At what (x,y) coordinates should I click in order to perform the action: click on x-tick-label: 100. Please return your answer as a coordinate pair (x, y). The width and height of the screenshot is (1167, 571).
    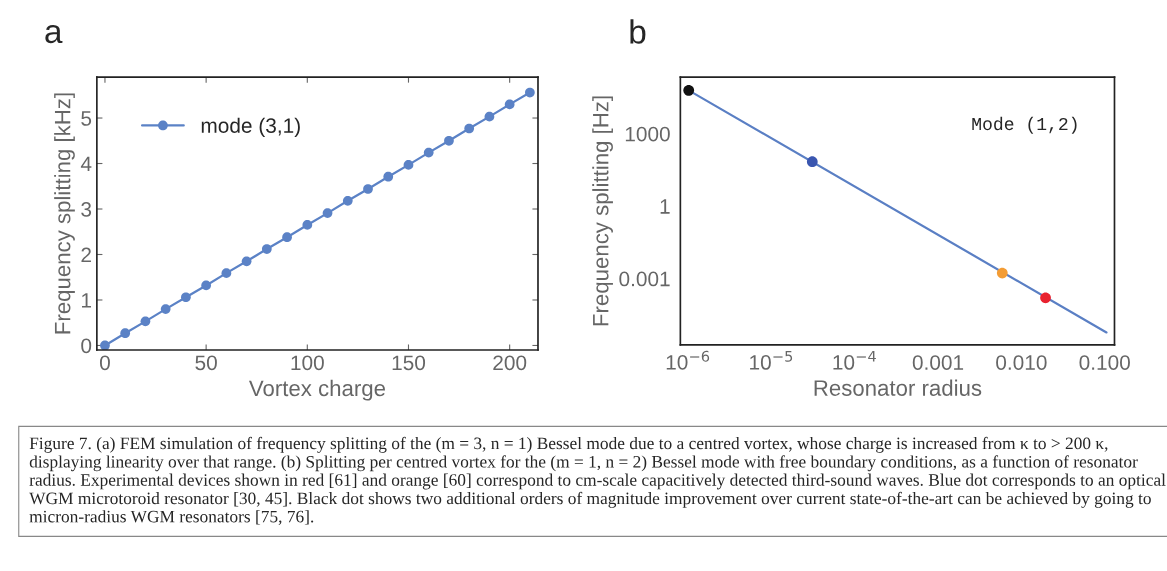
    Looking at the image, I should click on (307, 363).